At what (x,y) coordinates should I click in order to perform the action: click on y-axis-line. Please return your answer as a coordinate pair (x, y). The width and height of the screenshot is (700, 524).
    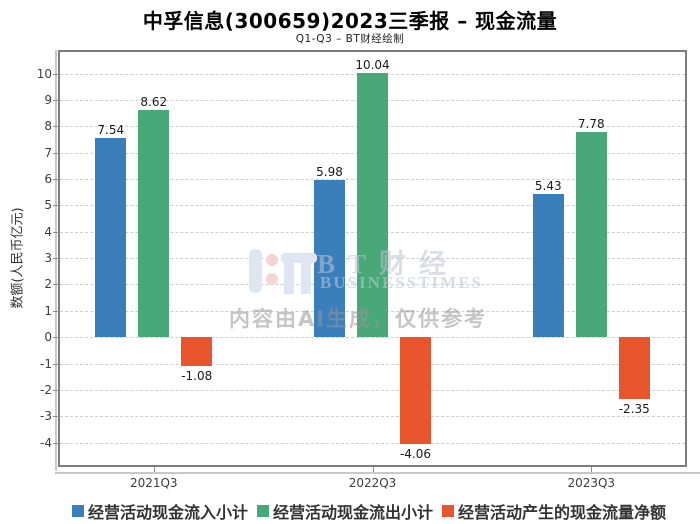
    Looking at the image, I should click on (56, 260).